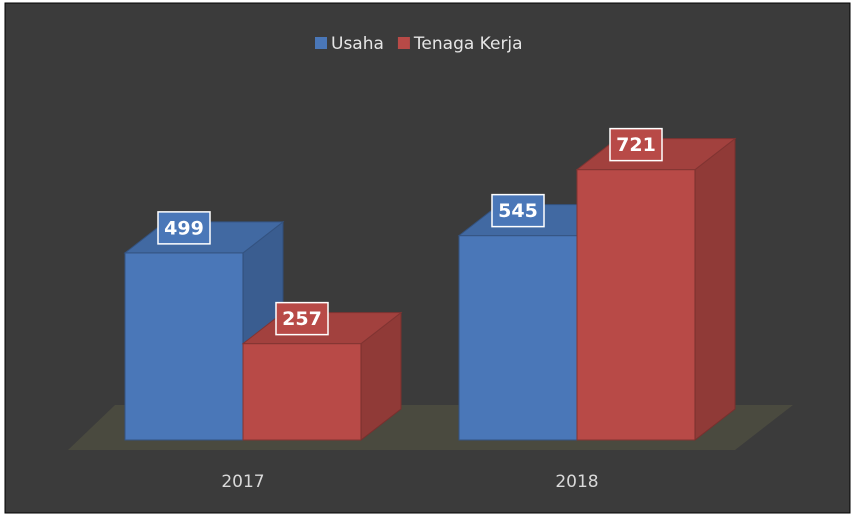  I want to click on bar, so click(656, 289).